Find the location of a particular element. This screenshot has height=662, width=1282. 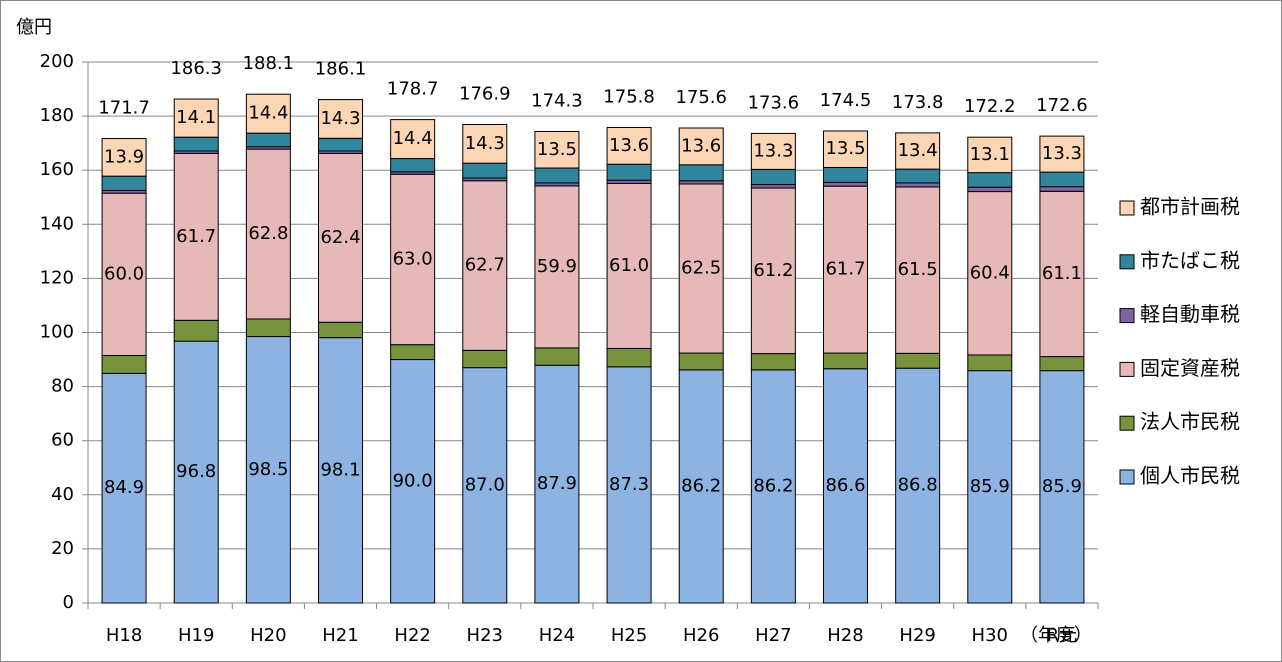

data-label: 60.0 is located at coordinates (124, 273).